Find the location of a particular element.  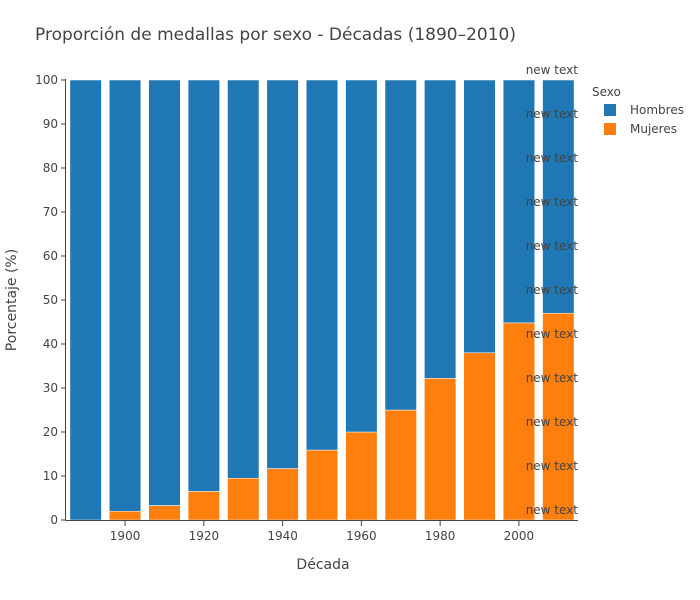

legend-title: Sexo is located at coordinates (606, 92).